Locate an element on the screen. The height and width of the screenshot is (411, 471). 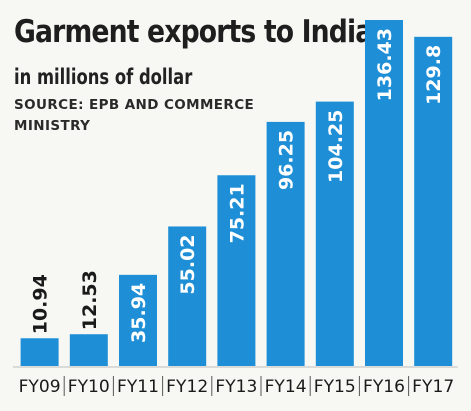
category-label-fy17: FY17 is located at coordinates (433, 387).